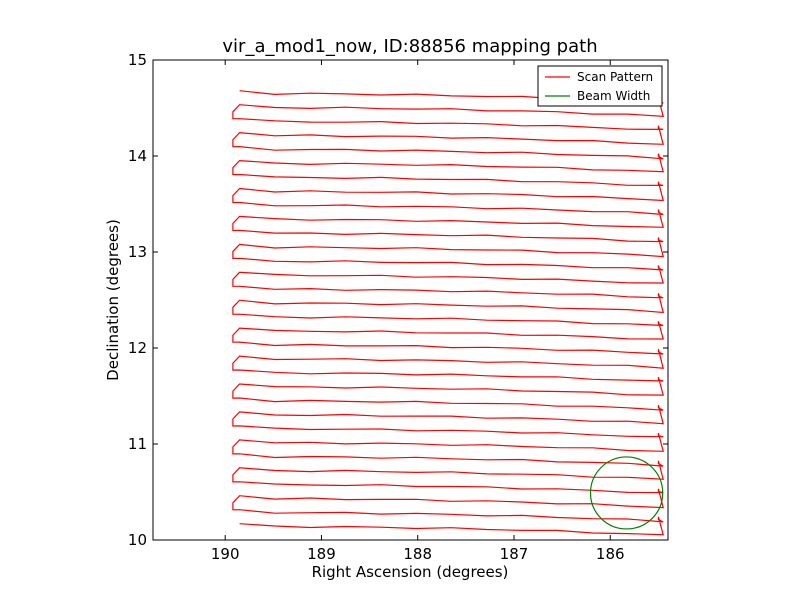 This screenshot has height=600, width=800. I want to click on x-tick-label: 186, so click(610, 554).